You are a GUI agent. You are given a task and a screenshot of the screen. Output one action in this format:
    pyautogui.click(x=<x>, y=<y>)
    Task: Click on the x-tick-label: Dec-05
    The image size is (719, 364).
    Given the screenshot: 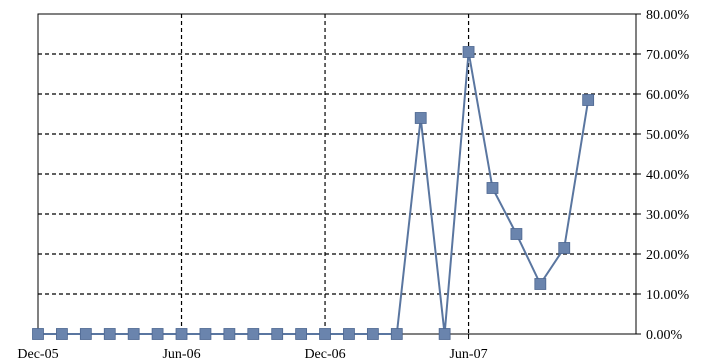 What is the action you would take?
    pyautogui.click(x=37, y=354)
    